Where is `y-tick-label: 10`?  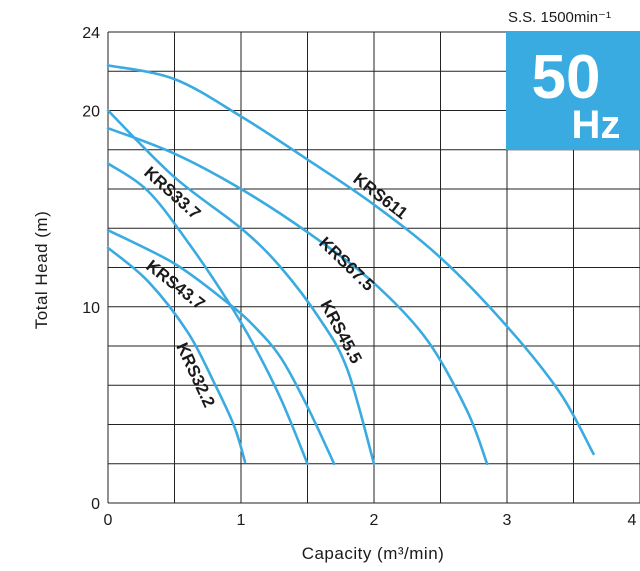
y-tick-label: 10 is located at coordinates (91, 308).